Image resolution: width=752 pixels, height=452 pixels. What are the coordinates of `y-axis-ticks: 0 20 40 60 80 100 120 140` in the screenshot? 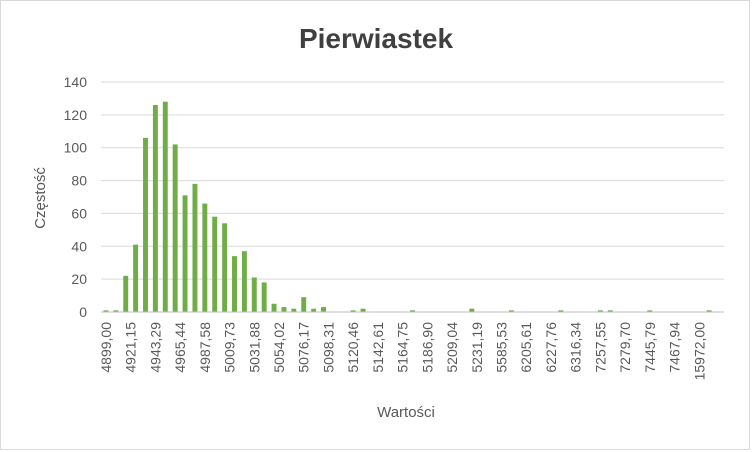 It's located at (76, 197).